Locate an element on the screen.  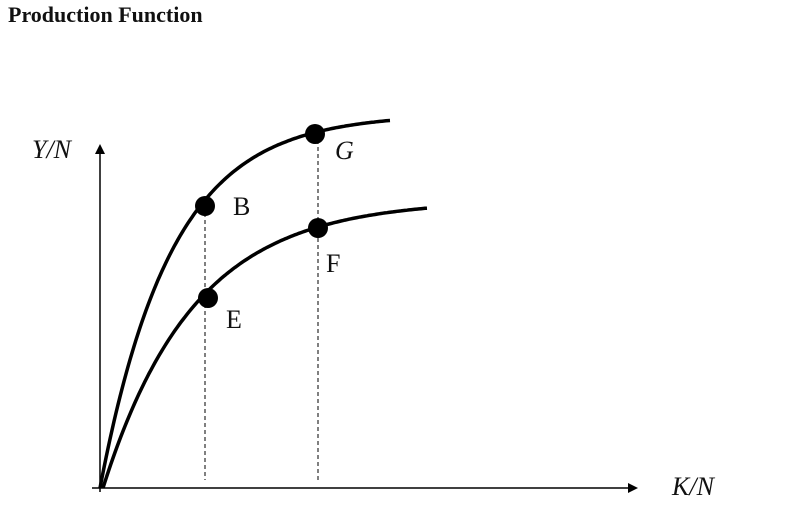
point-label: B is located at coordinates (241, 206).